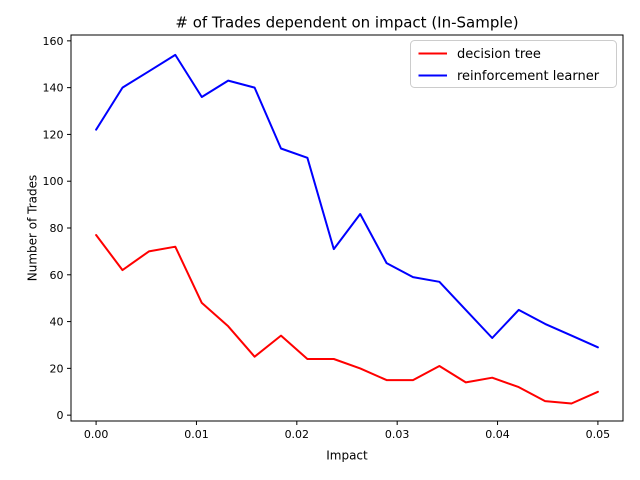 The height and width of the screenshot is (480, 640). I want to click on y-tick-label: 160, so click(53, 41).